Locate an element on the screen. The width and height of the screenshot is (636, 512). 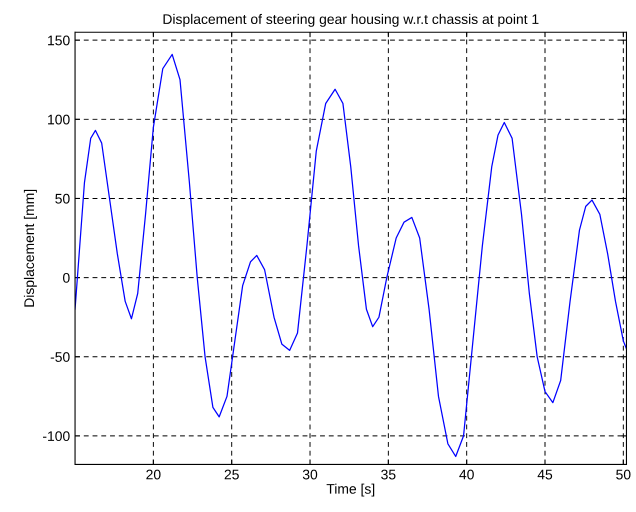
x-tick-label: 25 is located at coordinates (231, 475).